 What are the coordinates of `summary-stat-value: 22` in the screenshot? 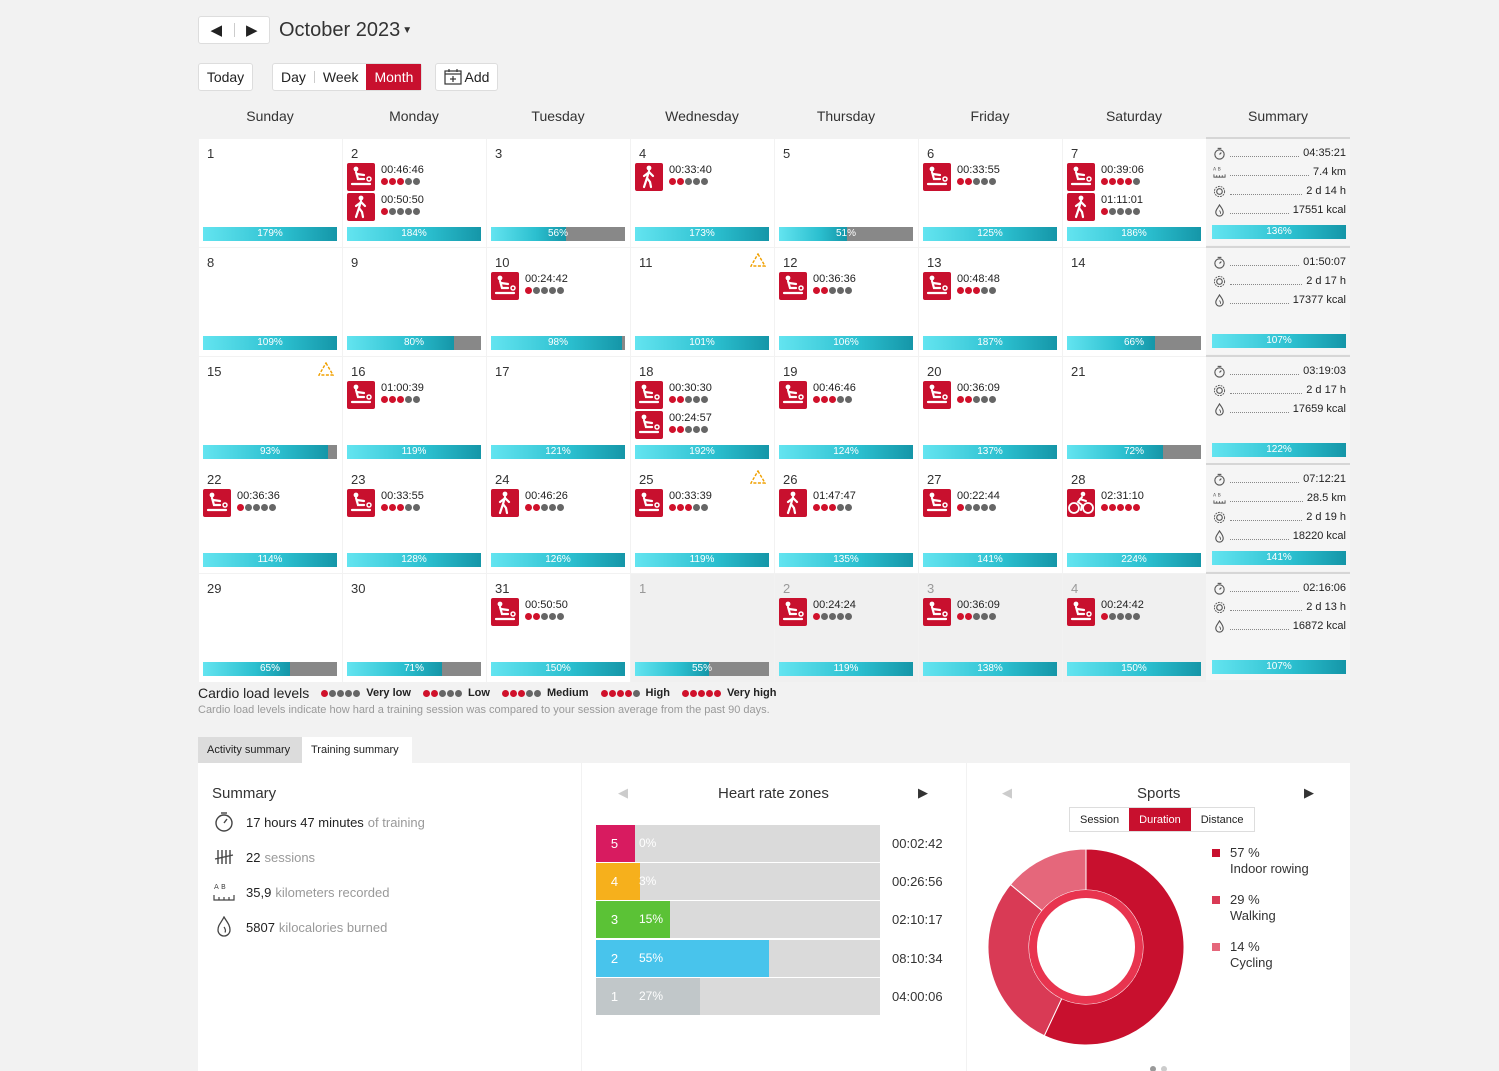 It's located at (253, 857).